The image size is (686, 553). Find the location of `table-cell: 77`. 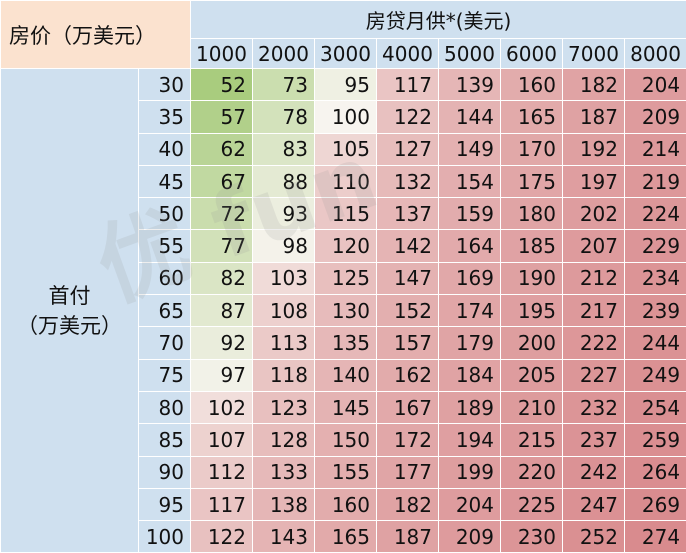

table-cell: 77 is located at coordinates (221, 246).